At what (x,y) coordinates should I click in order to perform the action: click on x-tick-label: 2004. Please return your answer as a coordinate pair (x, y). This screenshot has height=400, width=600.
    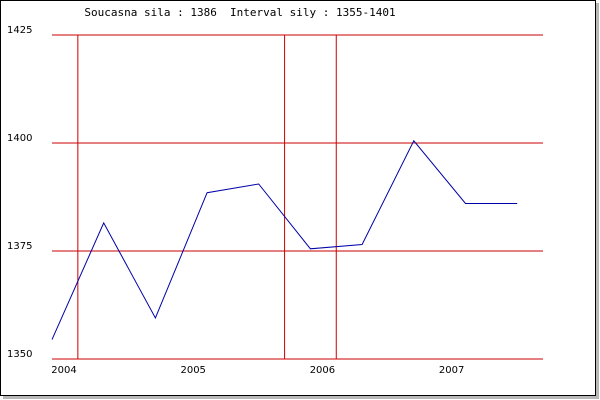
    Looking at the image, I should click on (63, 370).